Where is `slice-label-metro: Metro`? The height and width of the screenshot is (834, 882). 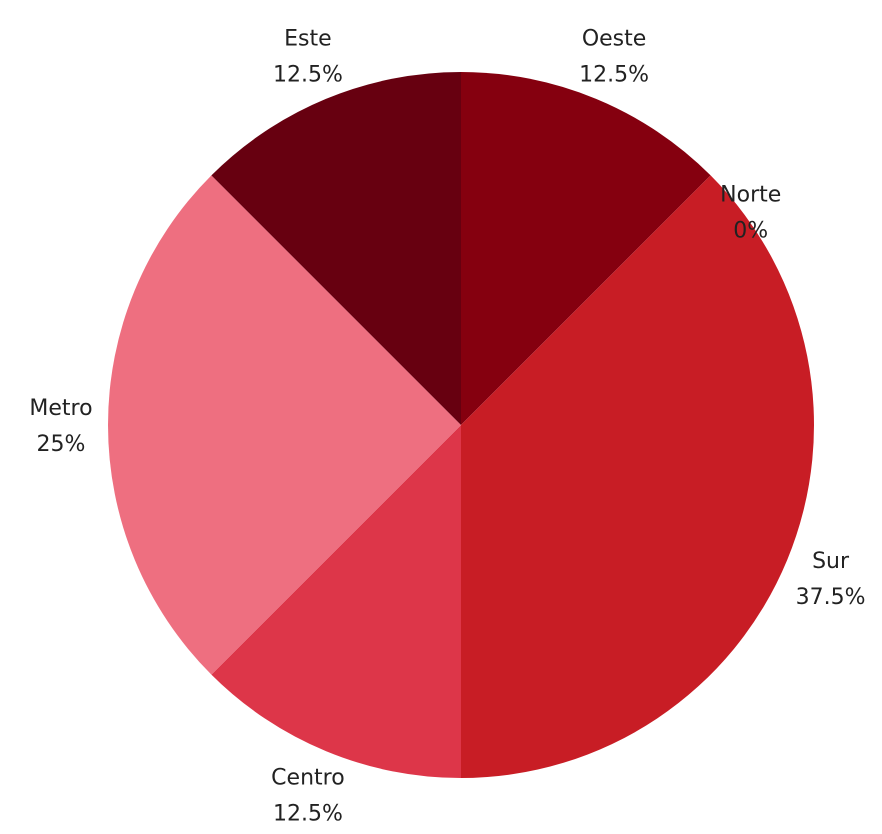
slice-label-metro: Metro is located at coordinates (60, 408).